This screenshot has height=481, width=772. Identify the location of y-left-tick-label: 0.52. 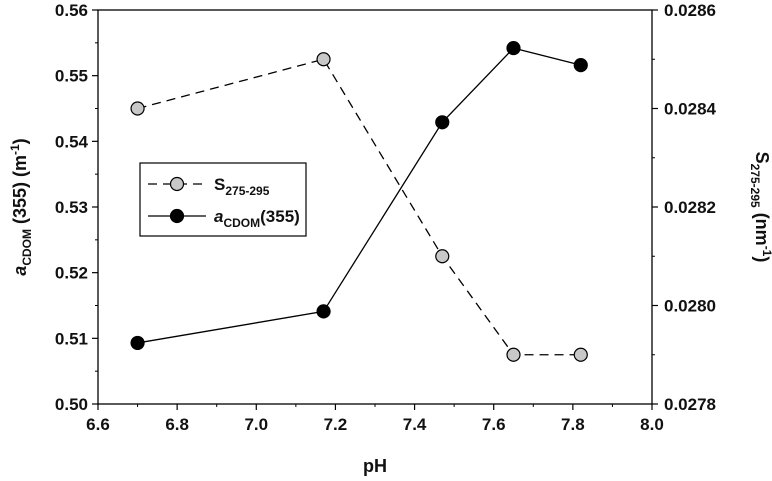
(71, 273).